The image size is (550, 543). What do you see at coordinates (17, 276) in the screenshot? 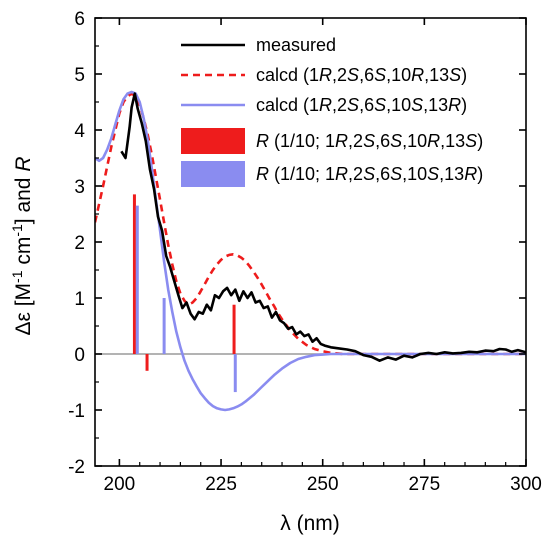
I see `y-title-sup-1: -1` at bounding box center [17, 276].